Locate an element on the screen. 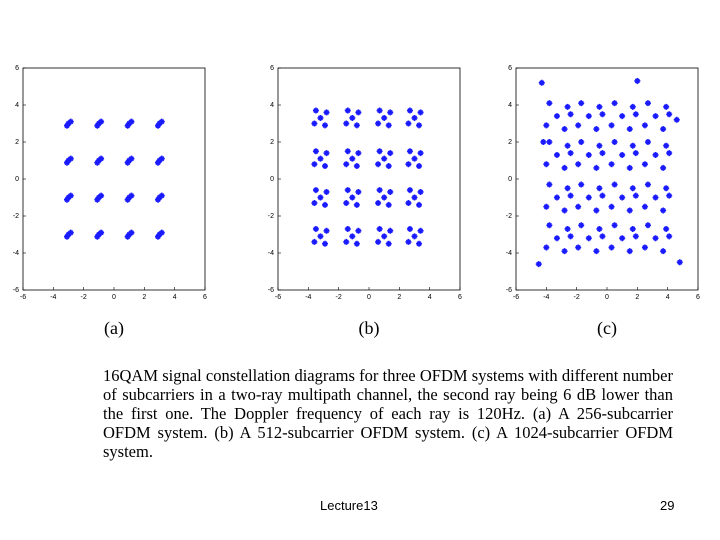 This screenshot has height=540, width=720. plot-frame is located at coordinates (114, 179).